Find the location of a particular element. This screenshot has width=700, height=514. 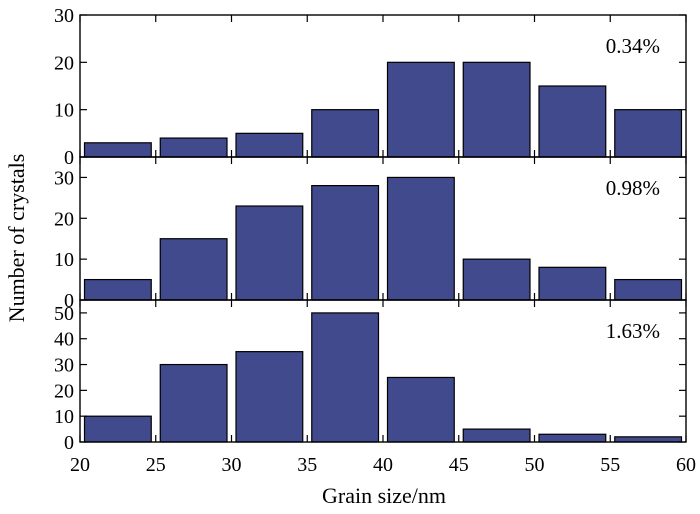

panel-annotation: 0.34% is located at coordinates (633, 46).